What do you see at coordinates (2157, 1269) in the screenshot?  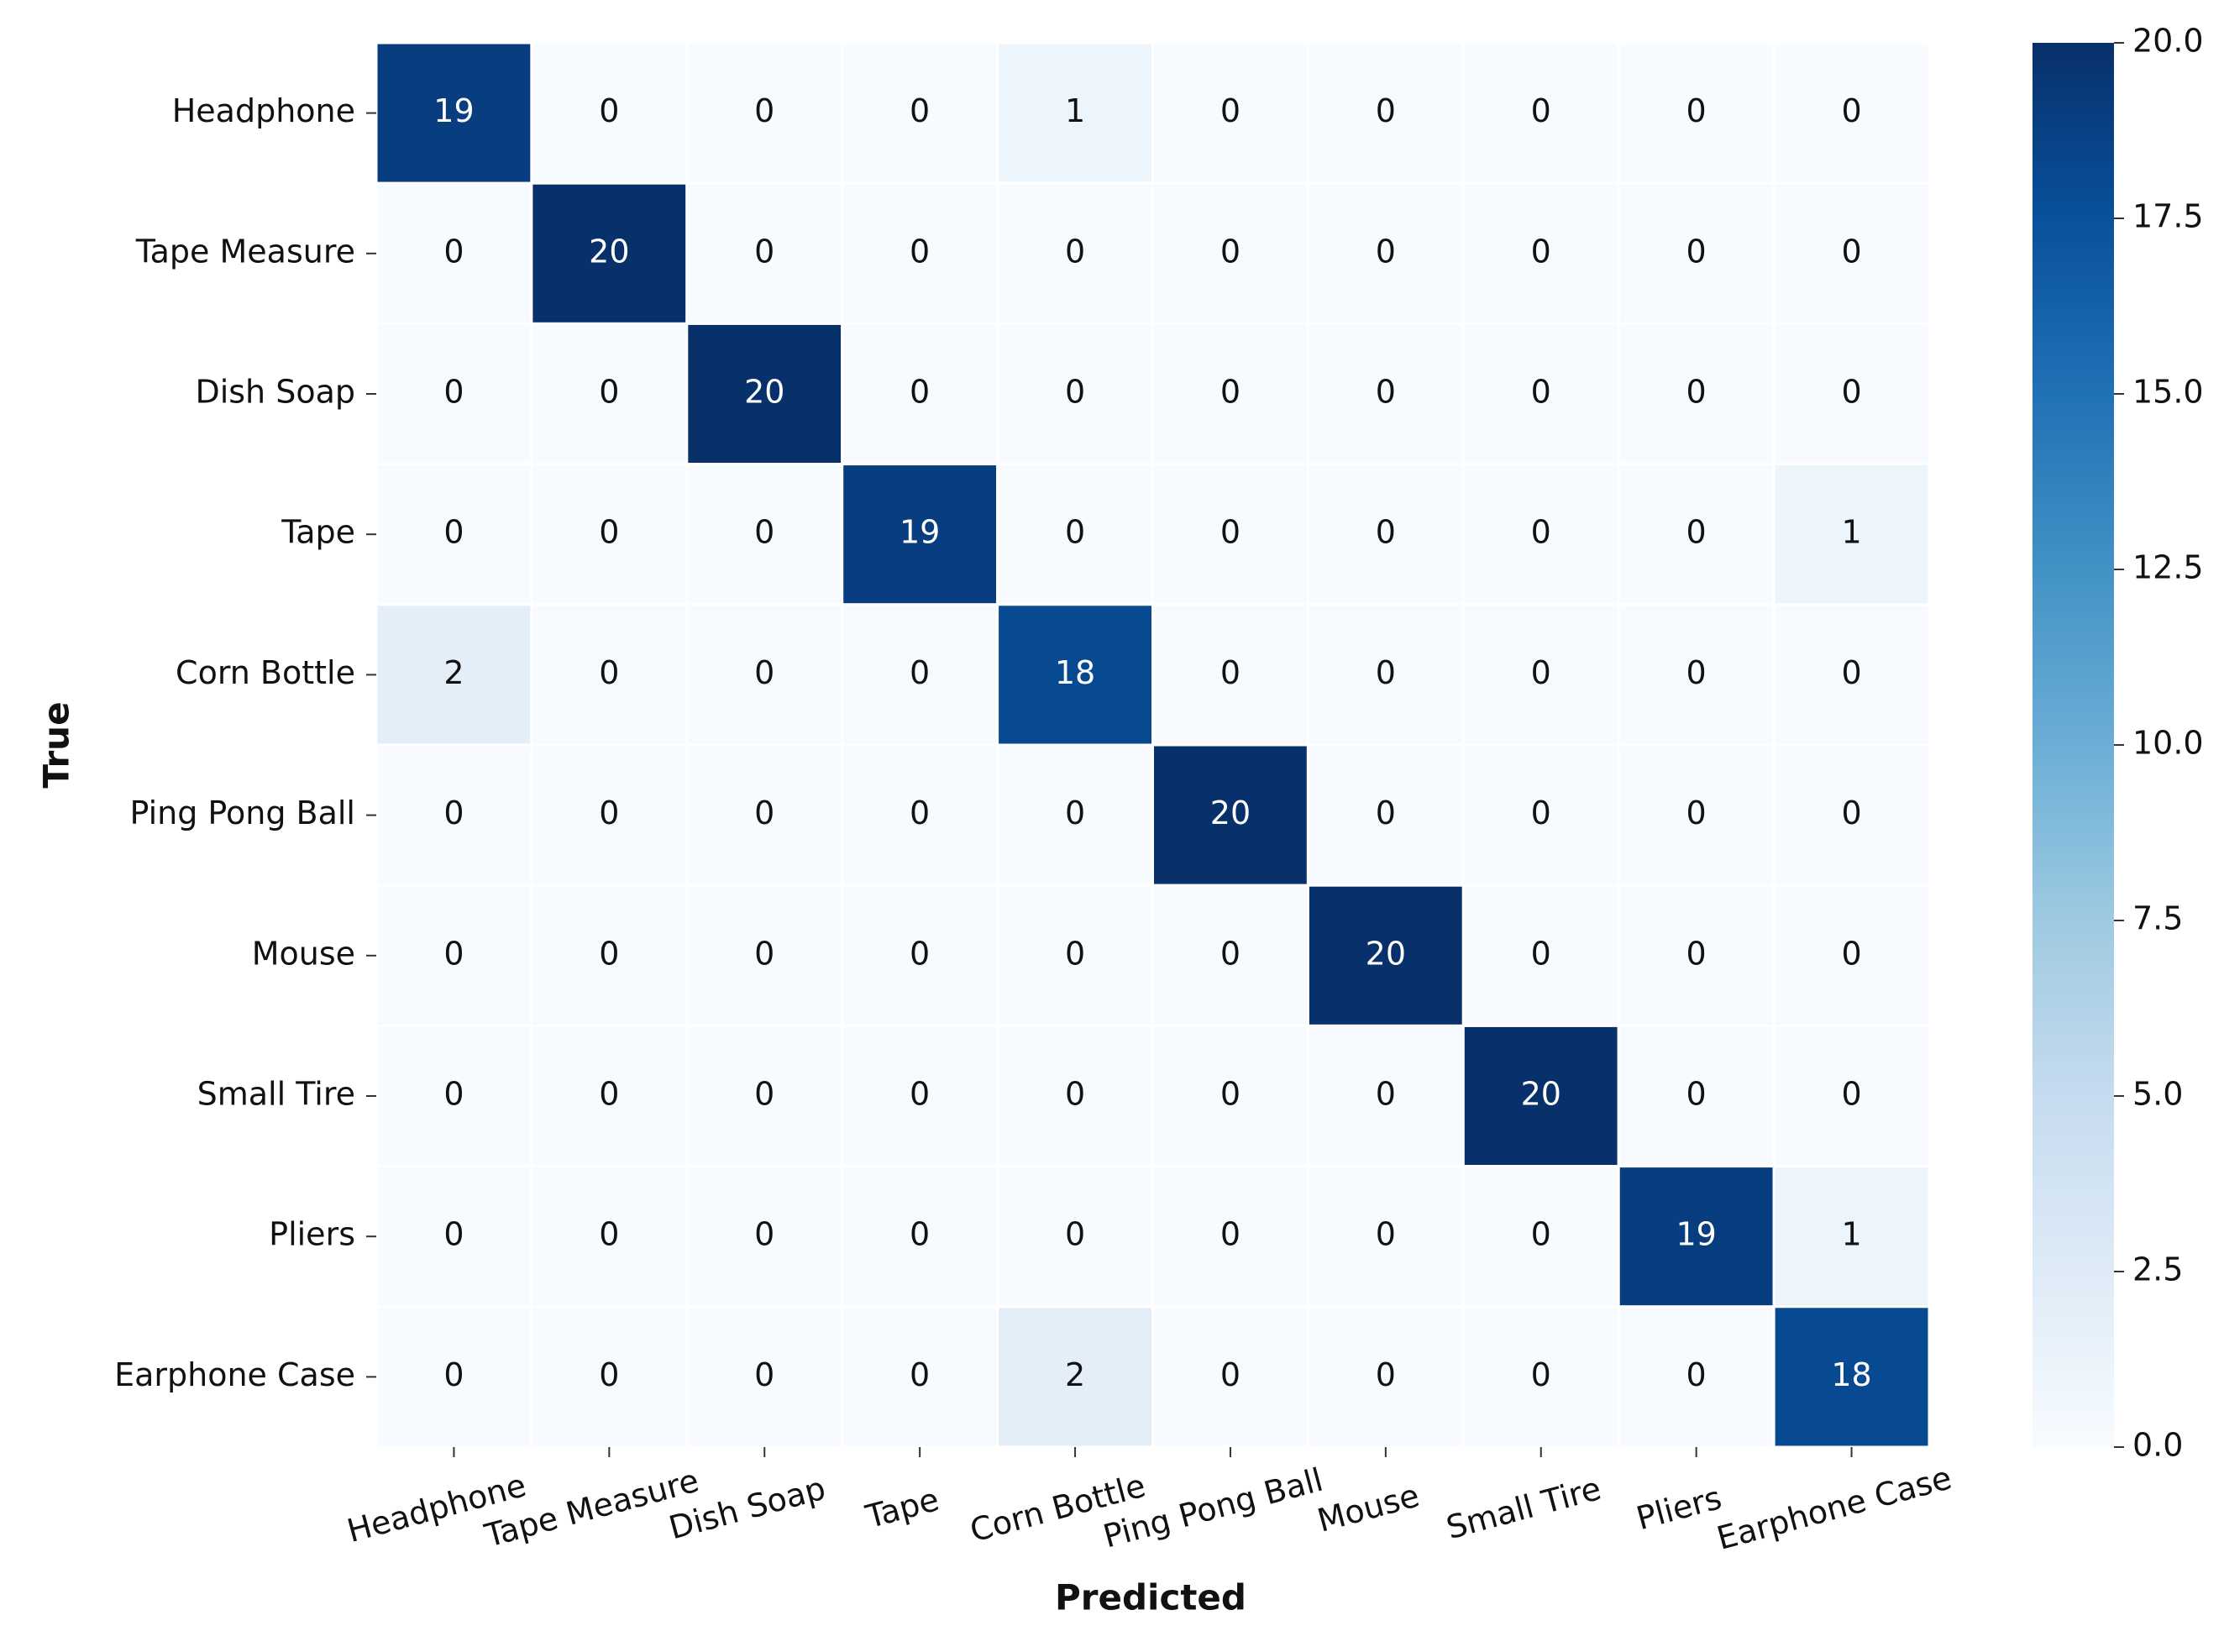 I see `colorbar-tick-label: 2.5` at bounding box center [2157, 1269].